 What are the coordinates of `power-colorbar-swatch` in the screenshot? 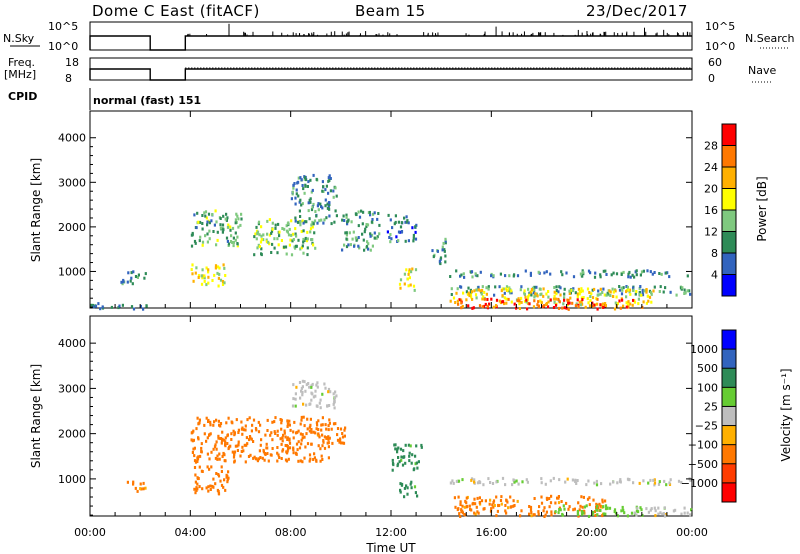 It's located at (729, 156).